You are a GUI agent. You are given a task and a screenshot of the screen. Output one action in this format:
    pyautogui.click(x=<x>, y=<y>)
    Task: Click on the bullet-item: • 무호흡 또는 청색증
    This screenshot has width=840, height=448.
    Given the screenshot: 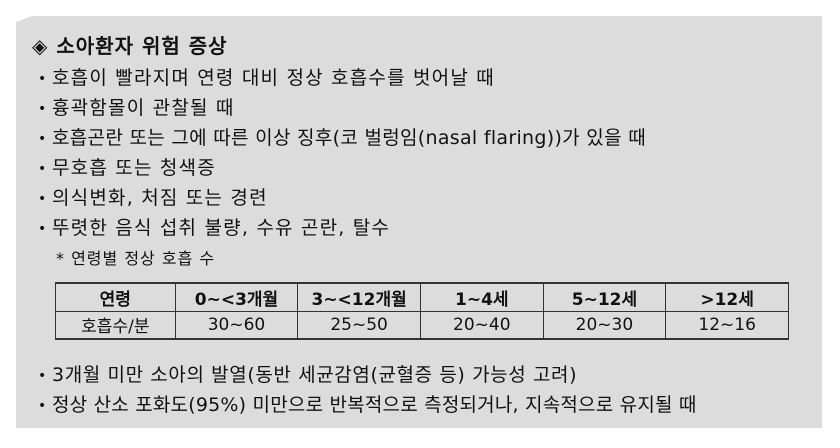 What is the action you would take?
    pyautogui.click(x=127, y=166)
    